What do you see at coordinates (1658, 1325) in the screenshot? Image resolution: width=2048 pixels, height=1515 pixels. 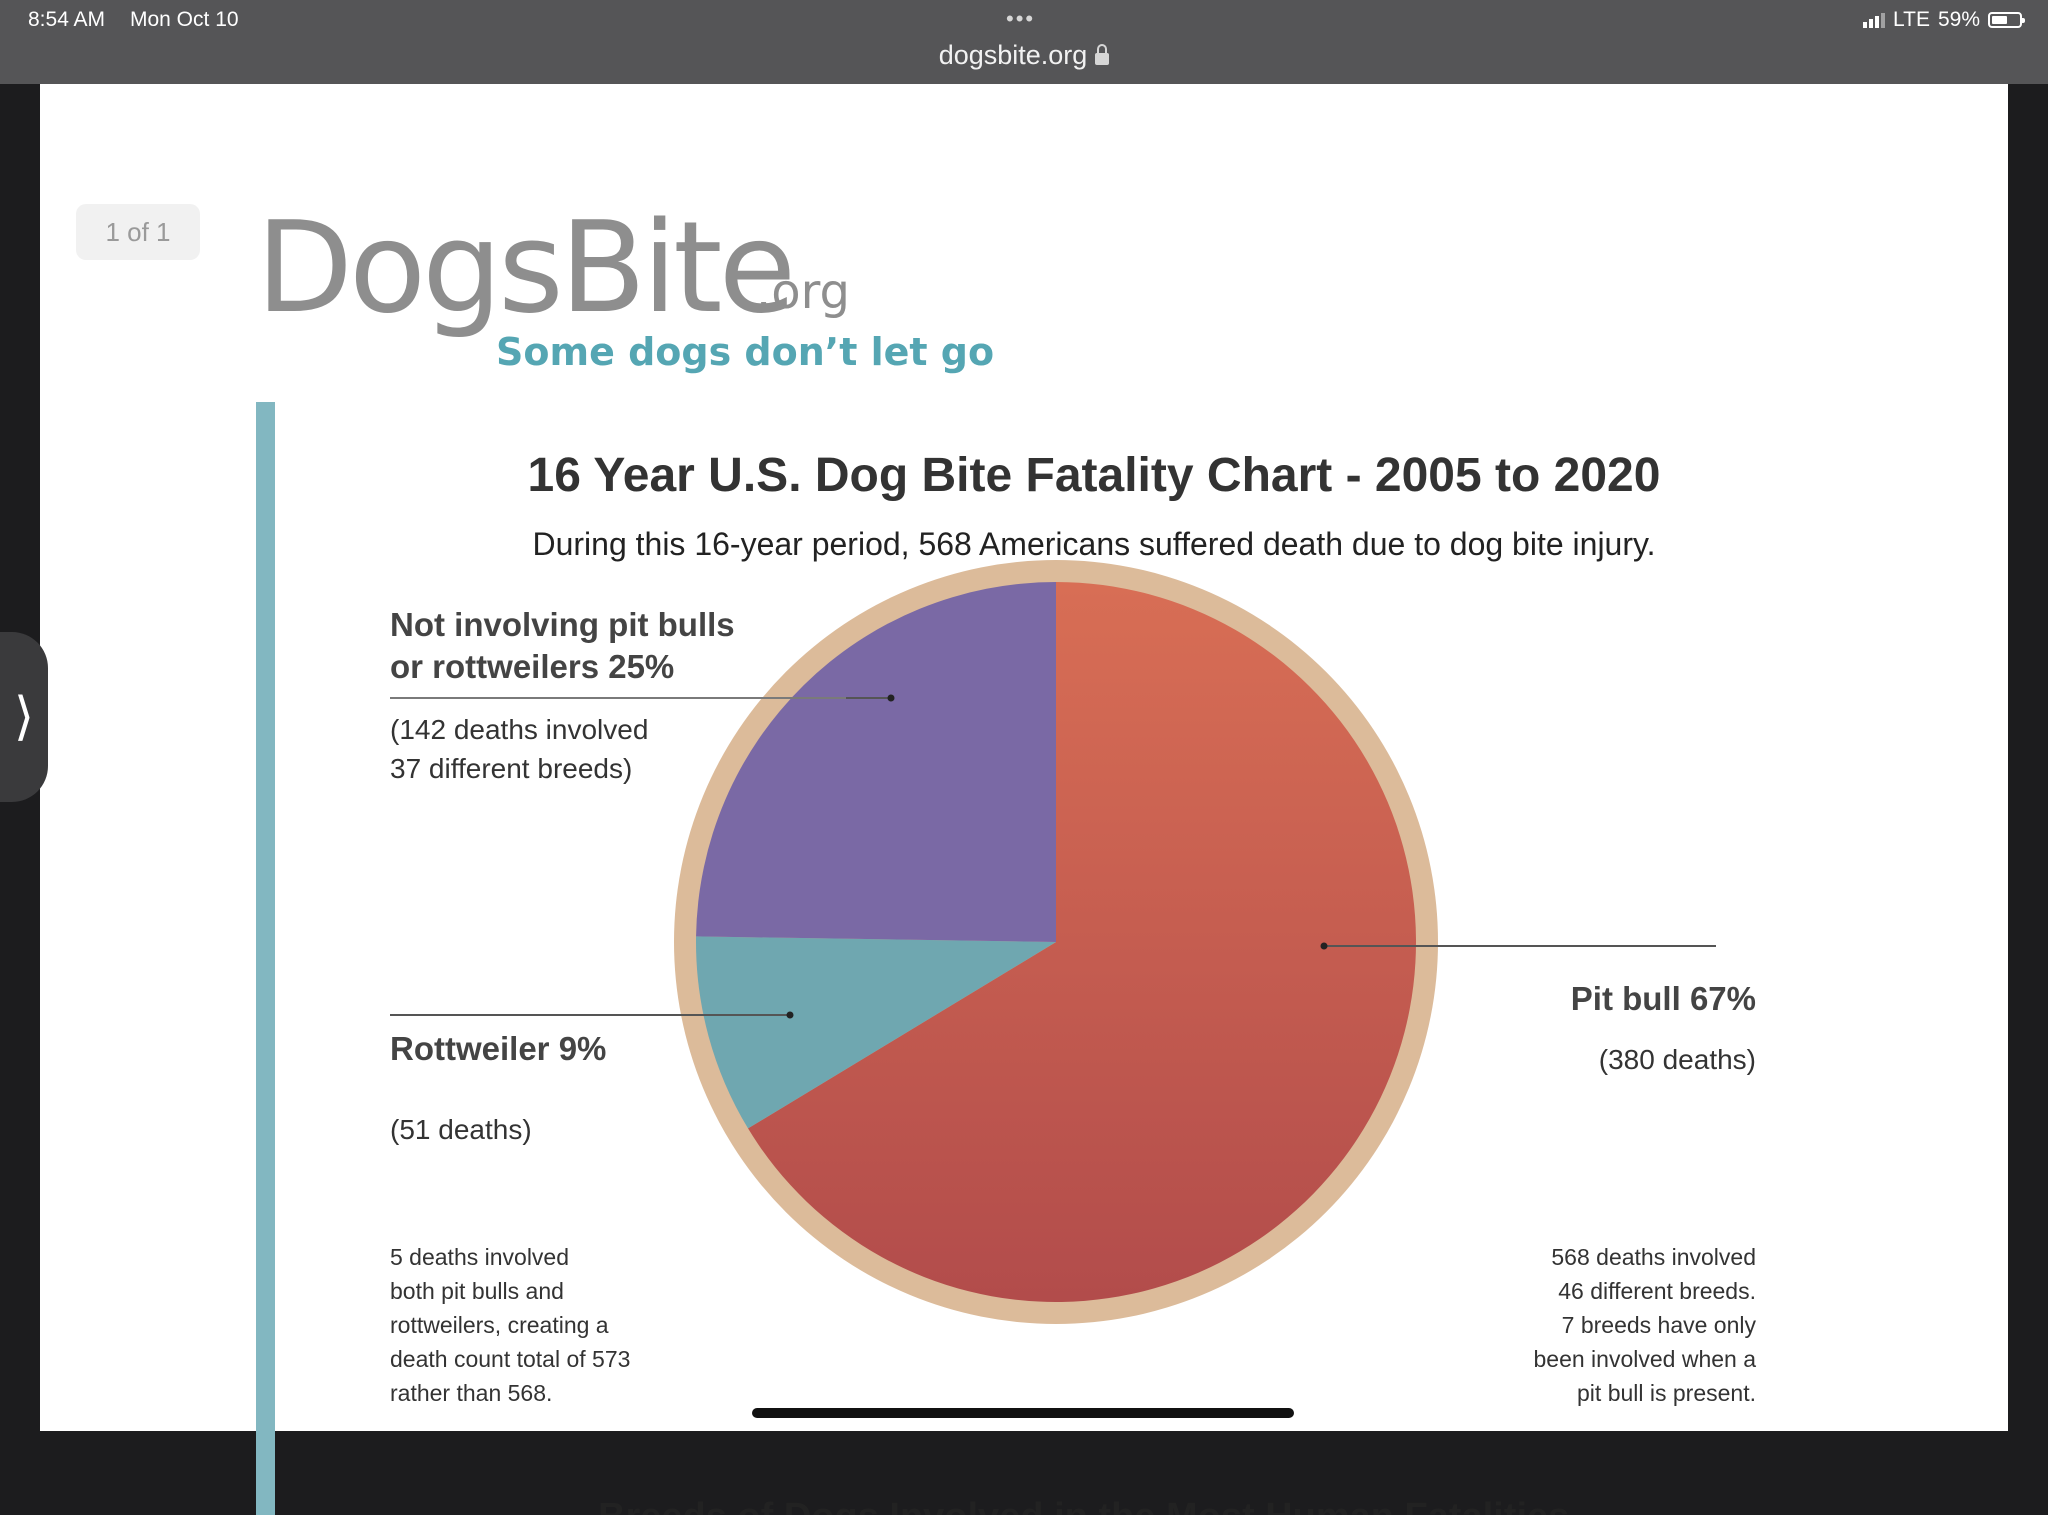 I see `note-right-line: 7 breeds have only` at bounding box center [1658, 1325].